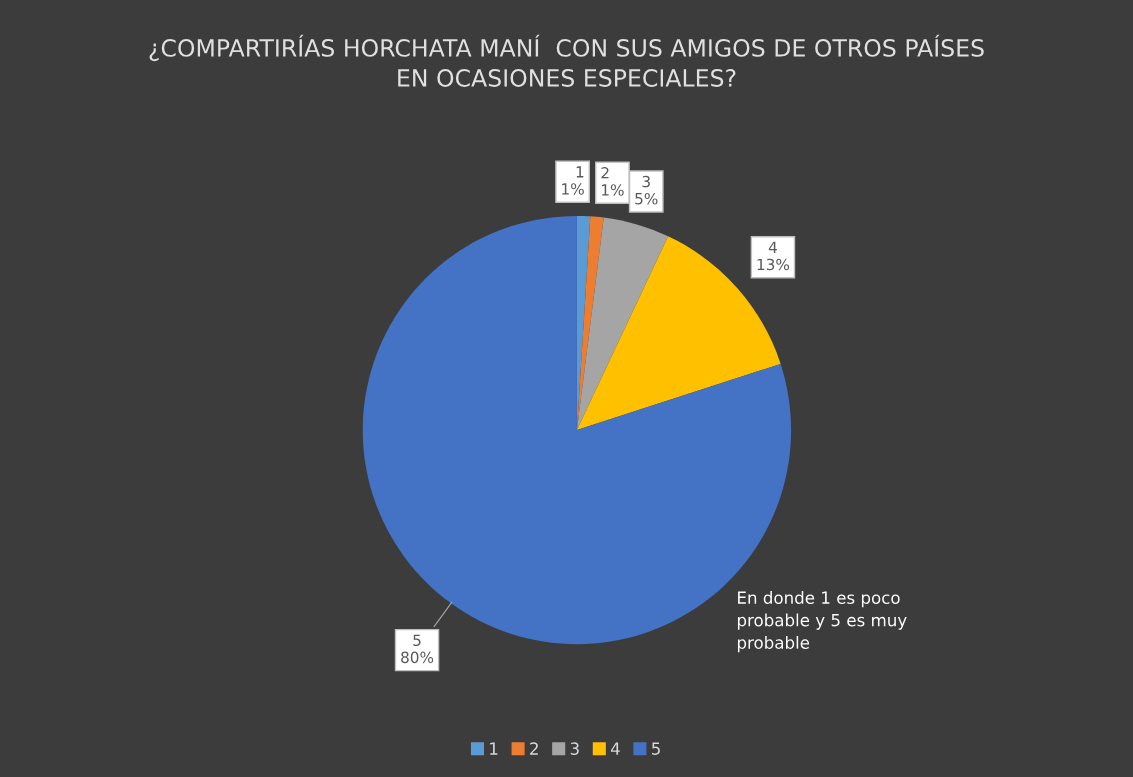  I want to click on data-label: 13%, so click(773, 264).